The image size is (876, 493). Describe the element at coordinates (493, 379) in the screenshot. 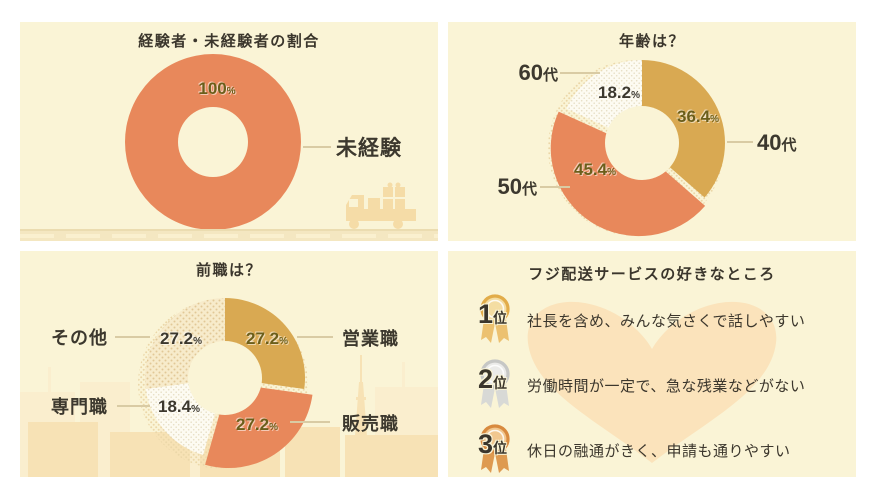

I see `rank-label-2: 2位` at that location.